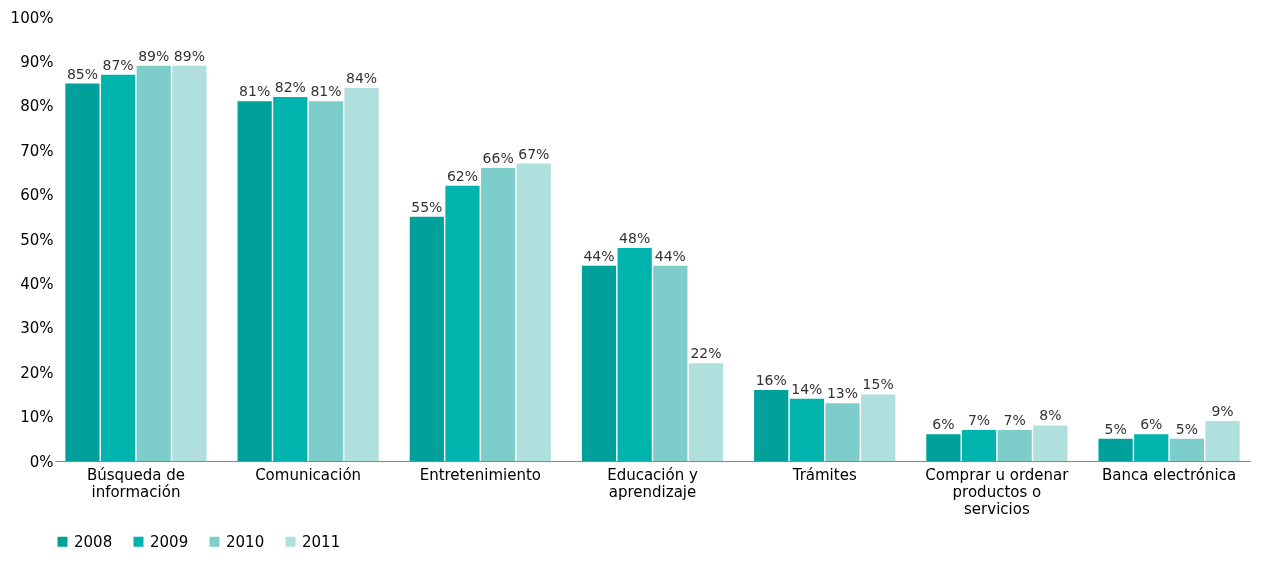 This screenshot has width=1281, height=579. Describe the element at coordinates (37, 283) in the screenshot. I see `y-tick-label: 40%` at that location.